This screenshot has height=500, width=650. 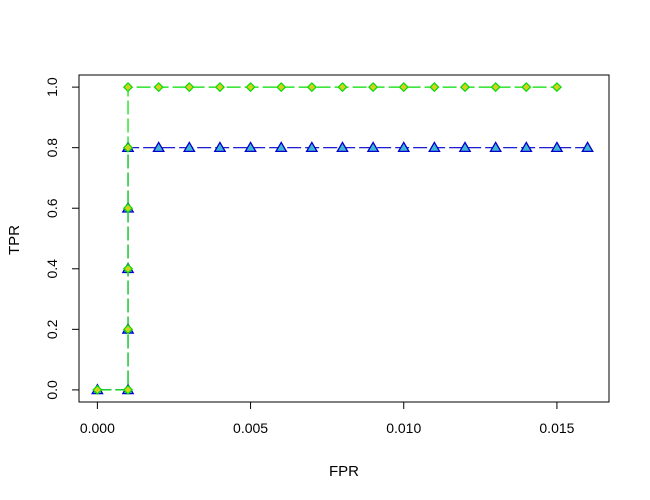 I want to click on y-axis: 0.0 0.2 0.4 0.6 0.8 1.0, so click(x=62, y=238).